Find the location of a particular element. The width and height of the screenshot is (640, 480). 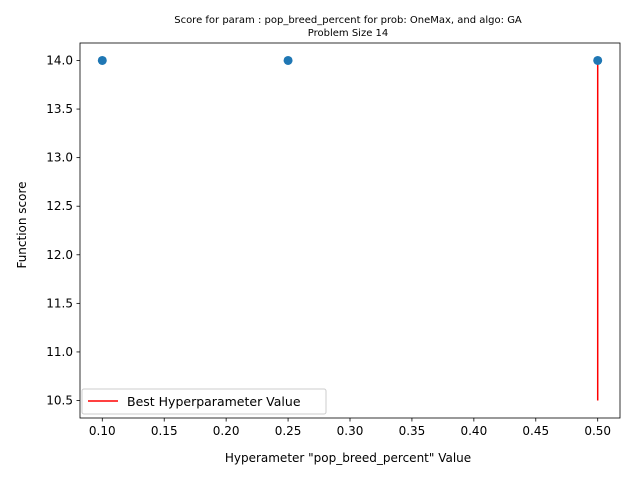

x-tick-label: 0.20 is located at coordinates (226, 431).